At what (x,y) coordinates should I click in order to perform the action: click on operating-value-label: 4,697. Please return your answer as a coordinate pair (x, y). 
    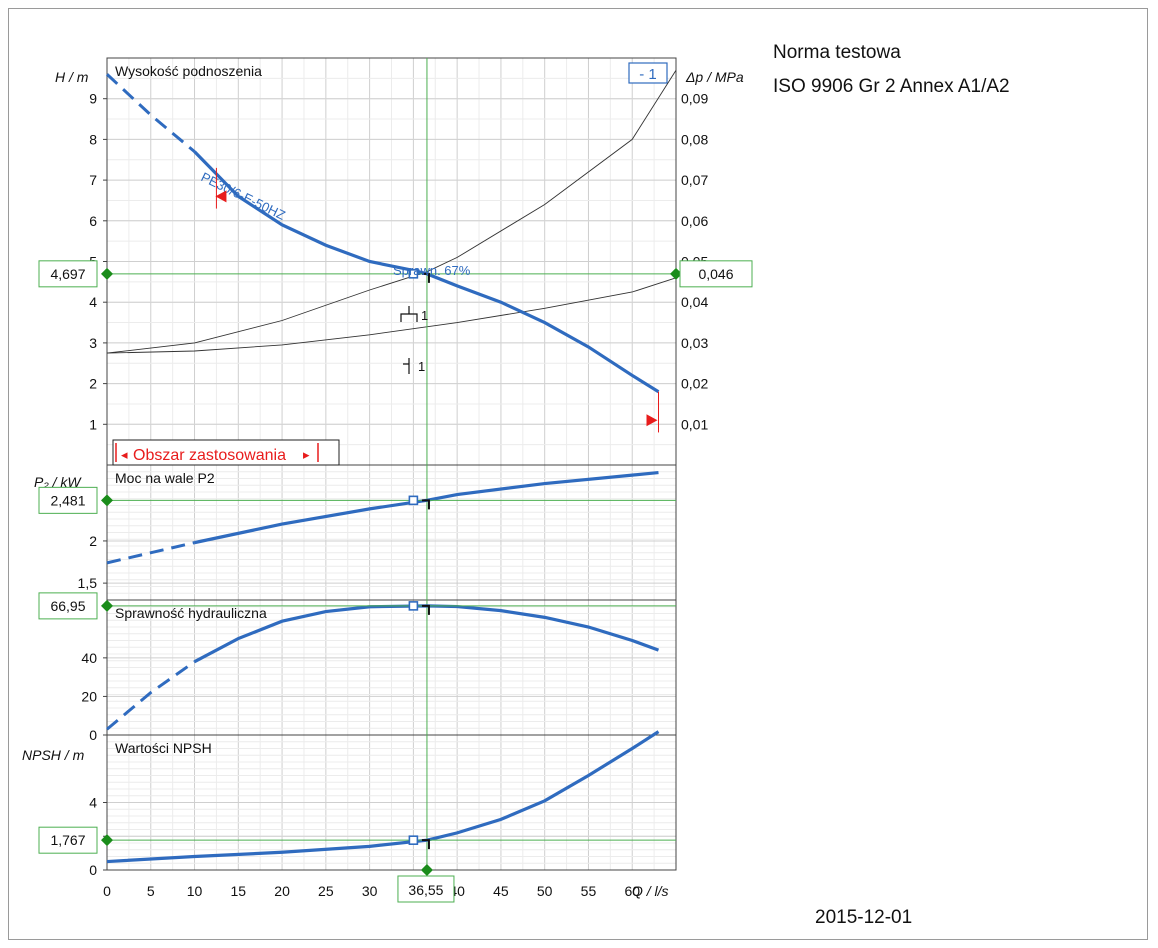
    Looking at the image, I should click on (67, 274).